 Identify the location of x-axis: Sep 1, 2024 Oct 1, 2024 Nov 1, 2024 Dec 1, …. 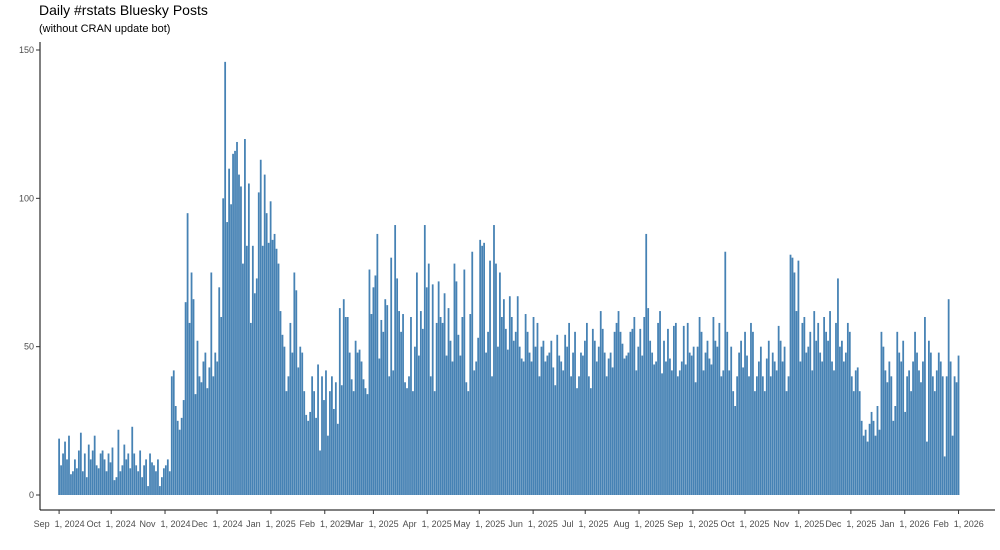
(514, 519).